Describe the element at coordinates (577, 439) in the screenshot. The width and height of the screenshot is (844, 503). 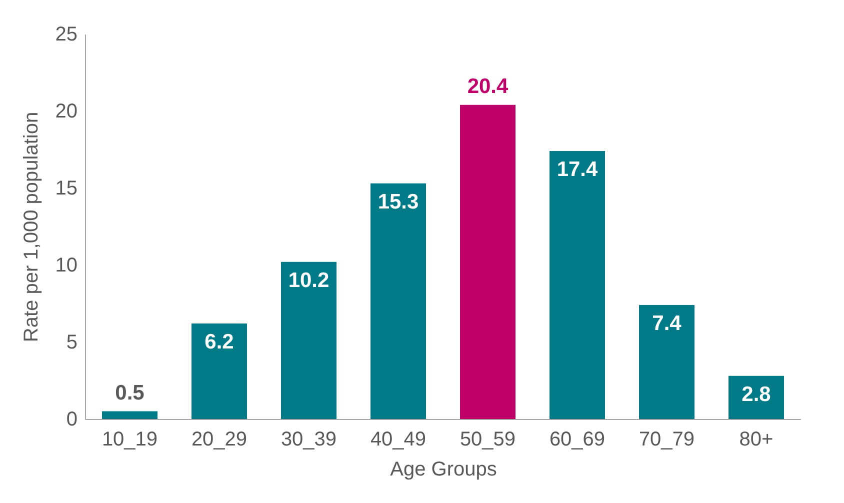
I see `x-tick-label: 60_69` at that location.